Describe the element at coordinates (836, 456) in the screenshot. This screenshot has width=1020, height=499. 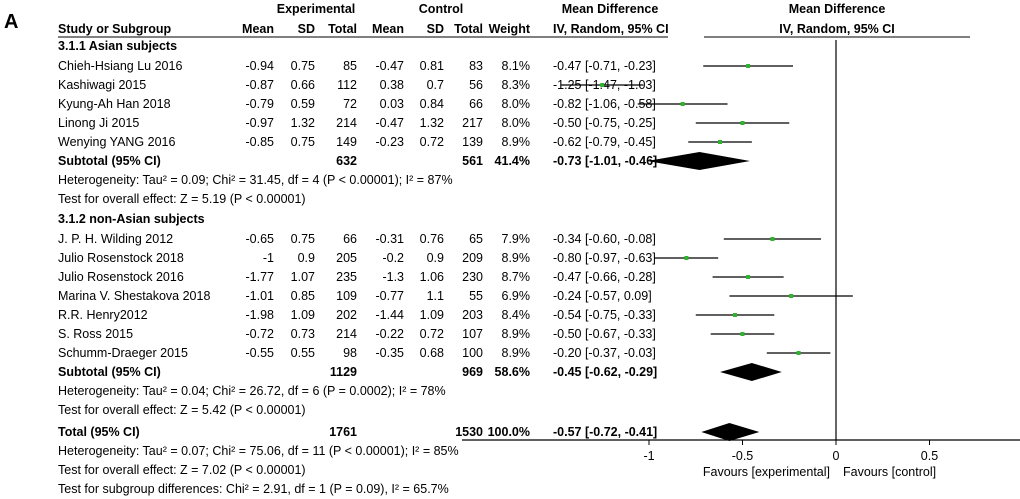
I see `x-tick-label: 0` at that location.